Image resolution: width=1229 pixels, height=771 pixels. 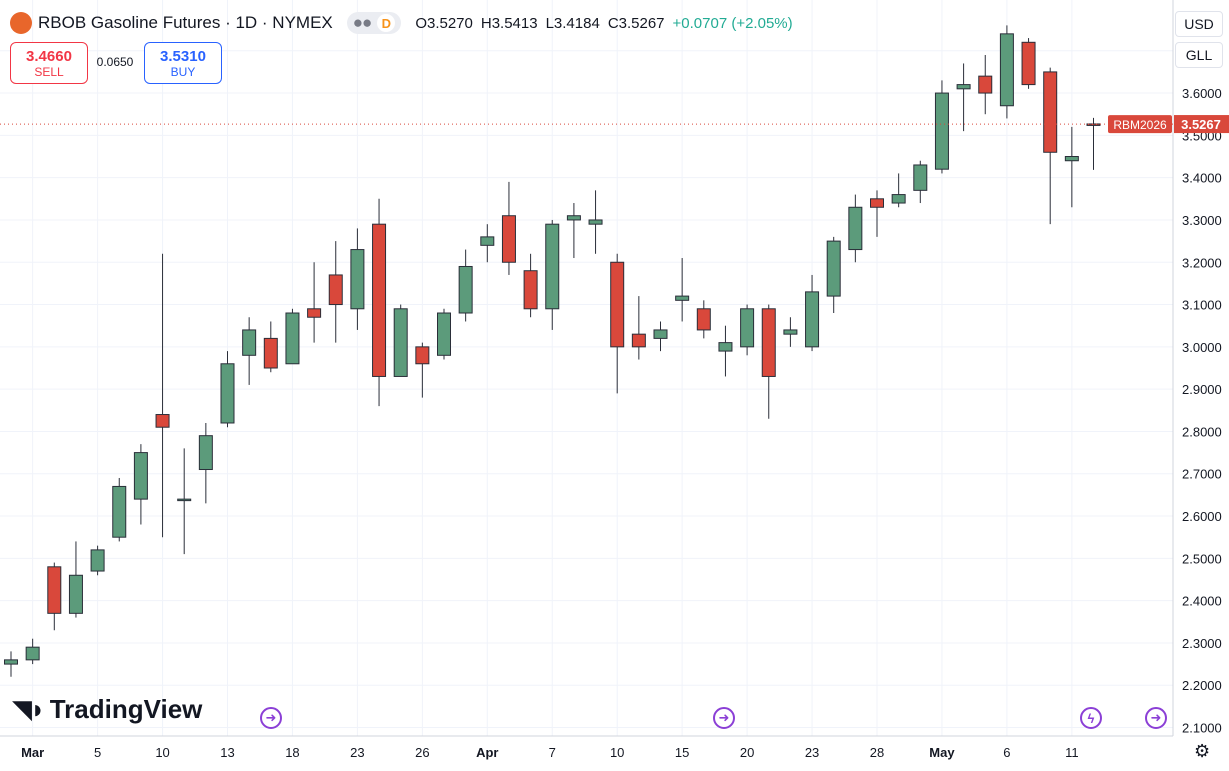 I want to click on price-tick-label: 2.3000, so click(x=1202, y=643).